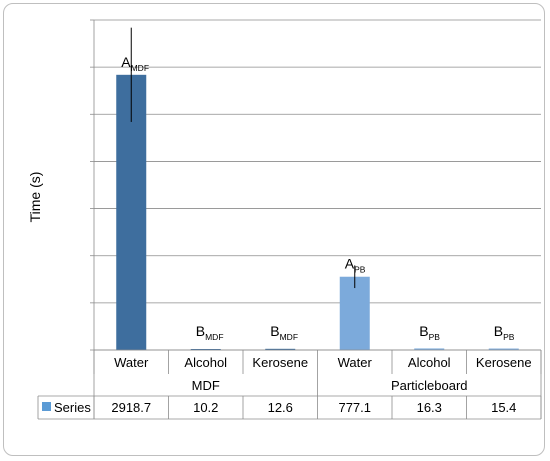  I want to click on group-label: Particleboard, so click(429, 385).